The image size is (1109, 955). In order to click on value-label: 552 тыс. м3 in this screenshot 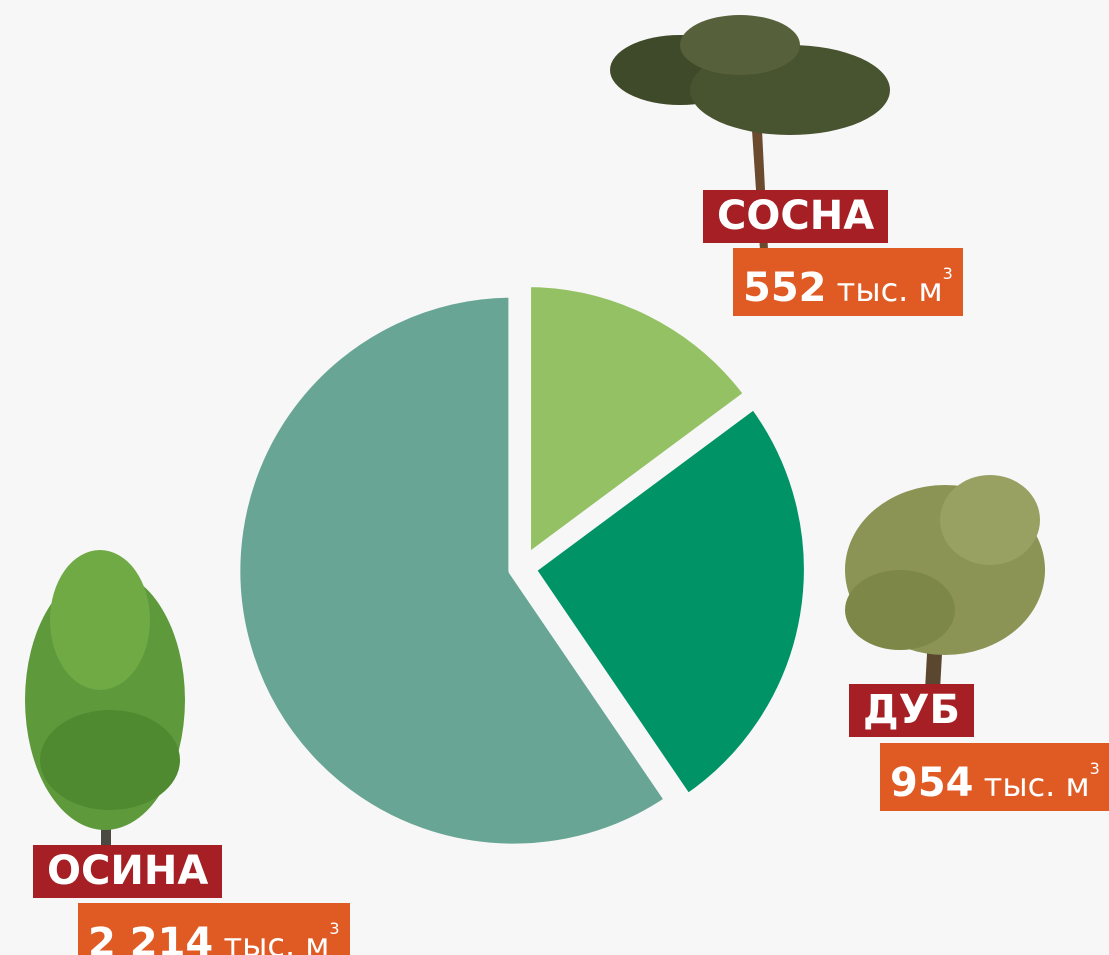, I will do `click(848, 282)`.